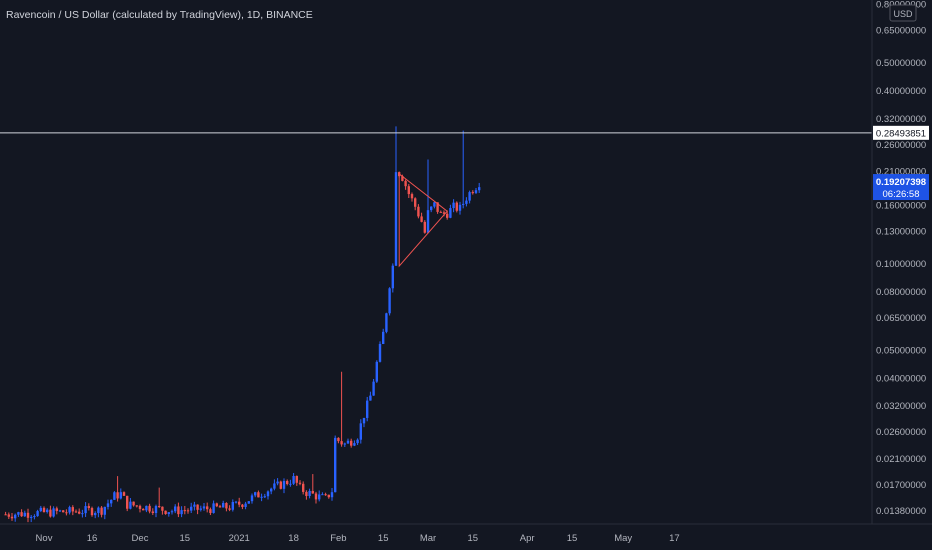 The width and height of the screenshot is (932, 550). What do you see at coordinates (44, 538) in the screenshot?
I see `time-tick-label: Nov` at bounding box center [44, 538].